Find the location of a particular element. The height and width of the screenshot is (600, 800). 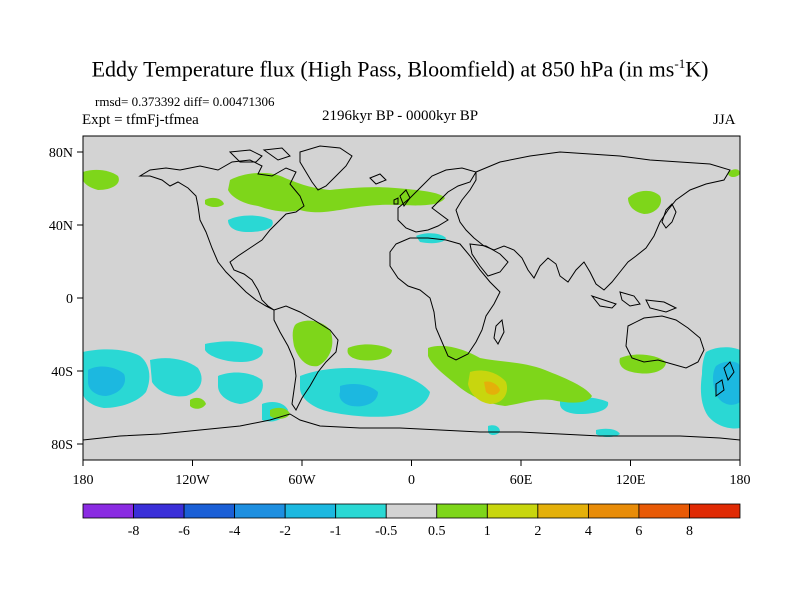

colorbar is located at coordinates (411, 511).